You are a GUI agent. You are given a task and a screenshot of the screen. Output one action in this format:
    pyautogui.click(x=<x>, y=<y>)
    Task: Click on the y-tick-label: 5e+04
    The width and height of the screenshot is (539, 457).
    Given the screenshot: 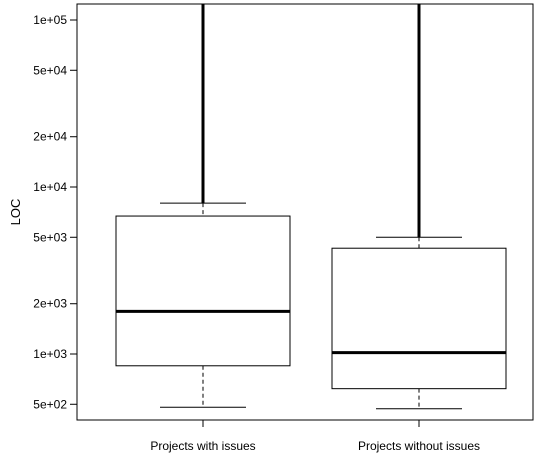 What is the action you would take?
    pyautogui.click(x=50, y=70)
    